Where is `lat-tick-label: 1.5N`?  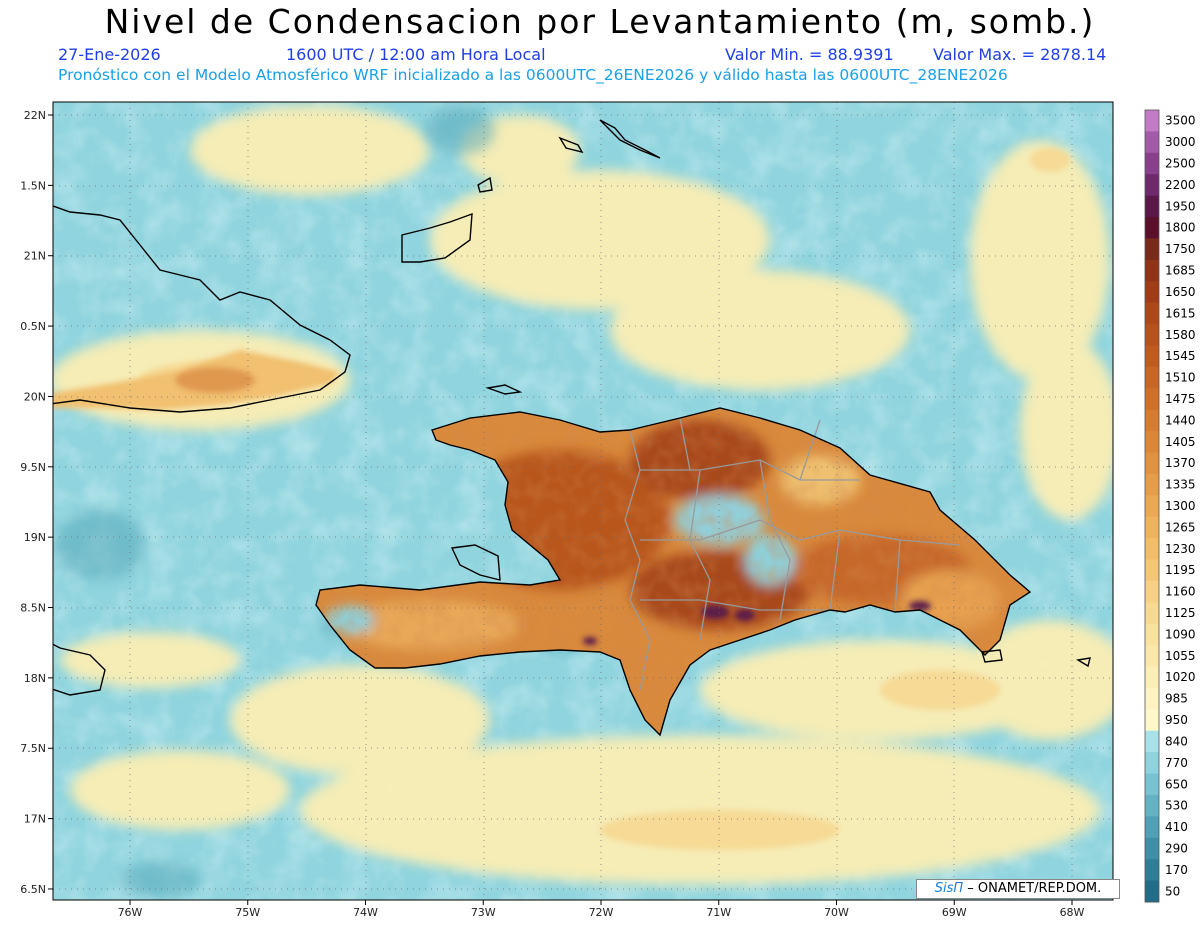
lat-tick-label: 1.5N is located at coordinates (33, 185).